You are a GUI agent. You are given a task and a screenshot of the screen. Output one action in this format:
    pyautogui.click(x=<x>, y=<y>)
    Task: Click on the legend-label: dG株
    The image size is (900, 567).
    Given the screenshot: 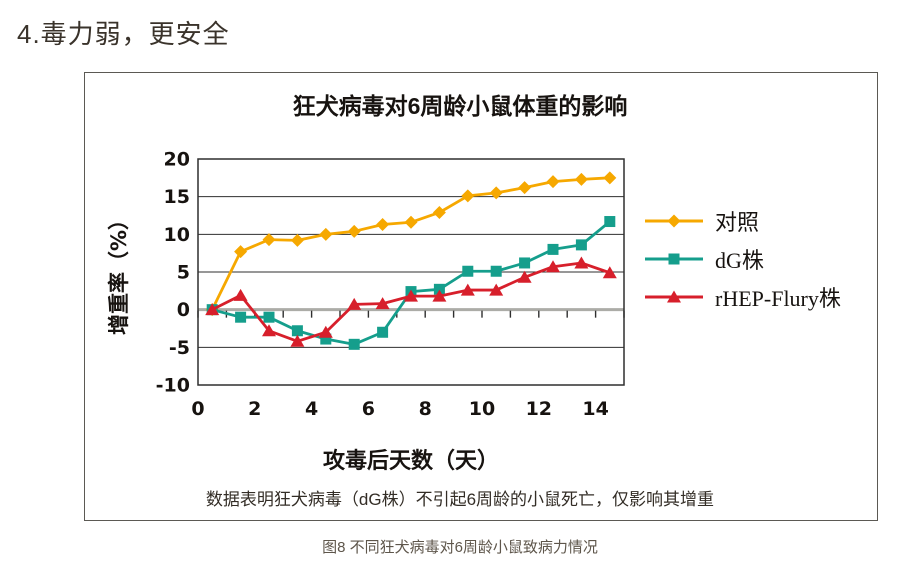 What is the action you would take?
    pyautogui.click(x=739, y=260)
    